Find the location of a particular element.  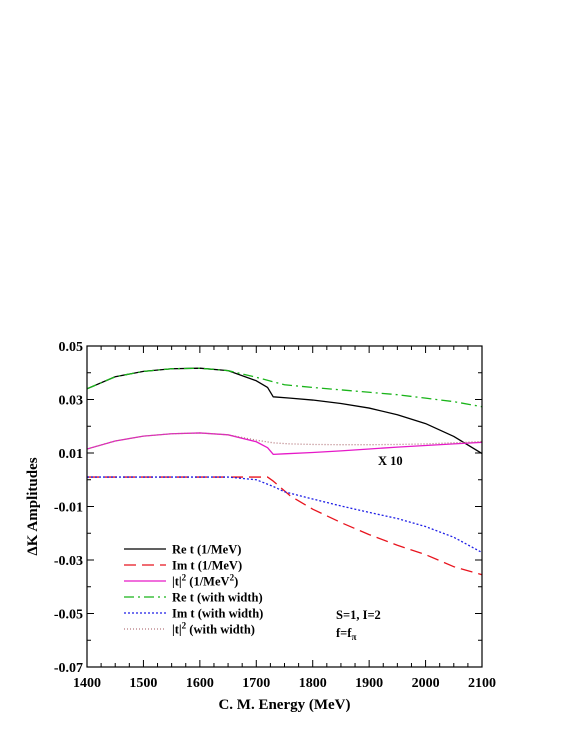

legend-label-0: Re t (1/MeV) is located at coordinates (206, 550).